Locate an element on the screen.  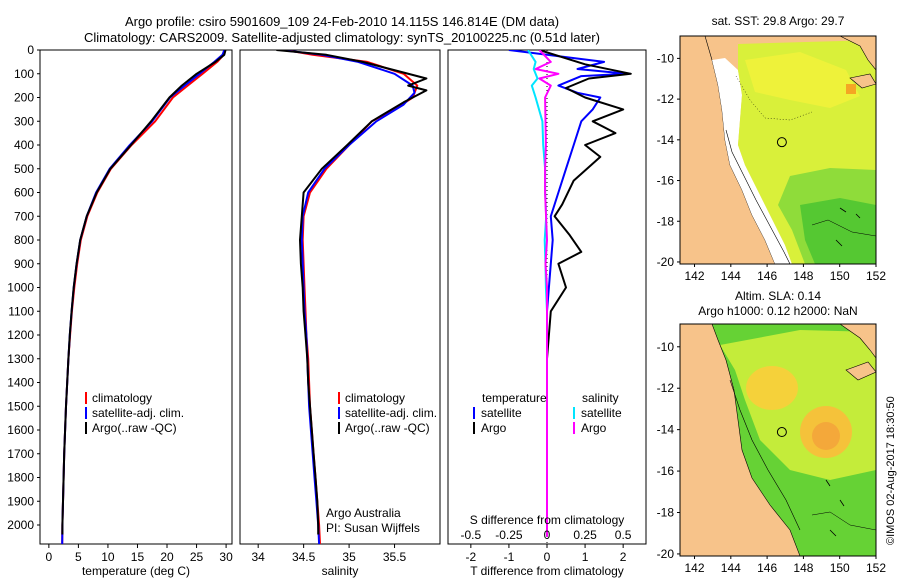
sst-hot-pixel is located at coordinates (851, 89).